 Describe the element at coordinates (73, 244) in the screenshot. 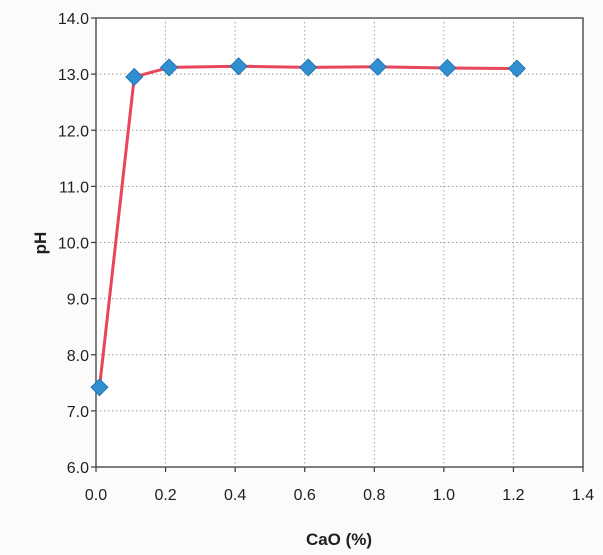

I see `y-tick-label: 10.0` at that location.